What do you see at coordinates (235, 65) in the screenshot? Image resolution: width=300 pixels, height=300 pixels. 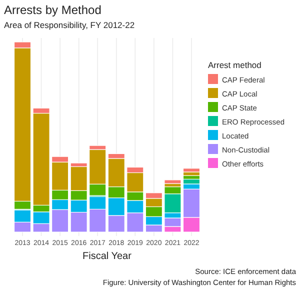 I see `legend-title: Arrest method` at bounding box center [235, 65].